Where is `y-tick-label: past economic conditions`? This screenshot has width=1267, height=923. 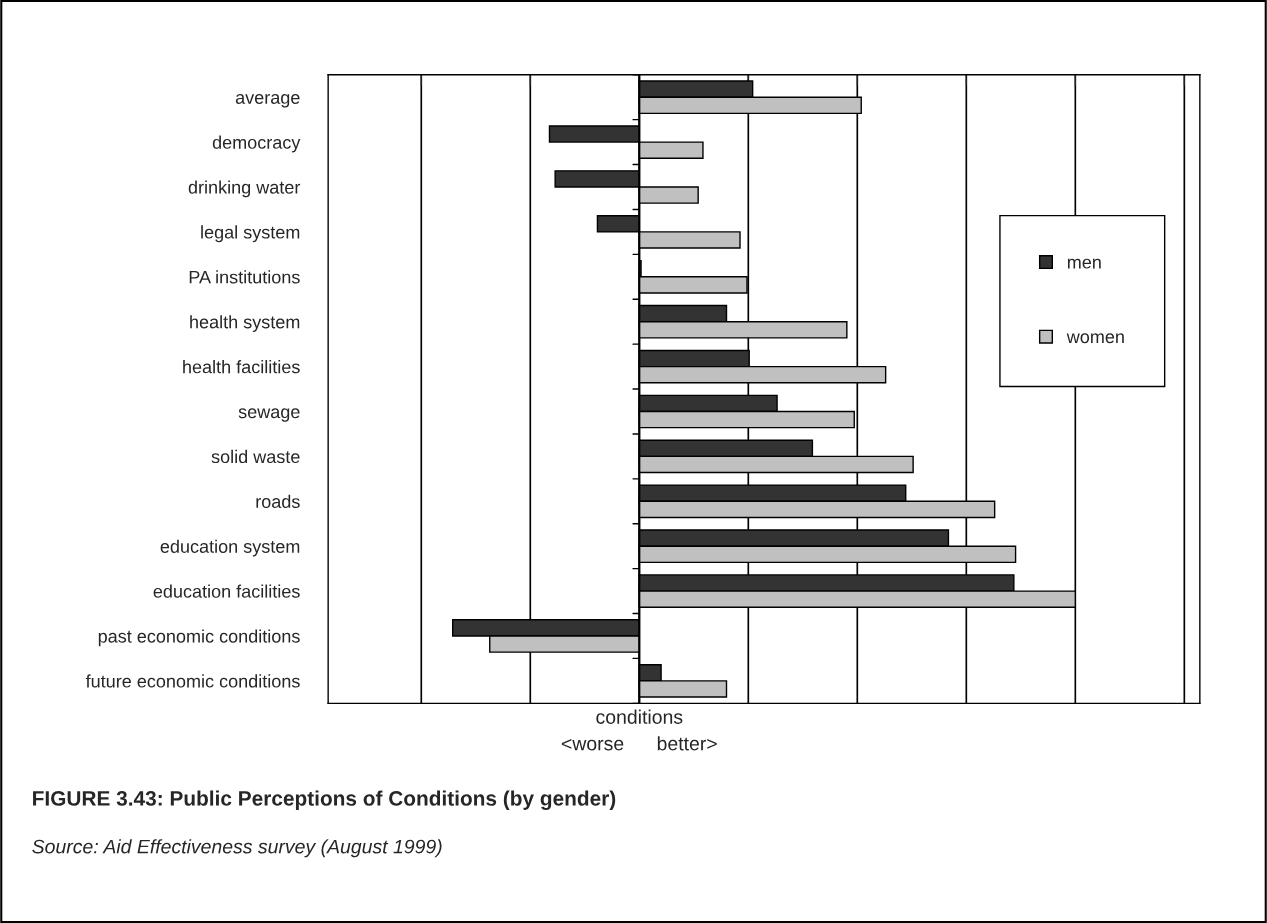
y-tick-label: past economic conditions is located at coordinates (199, 638).